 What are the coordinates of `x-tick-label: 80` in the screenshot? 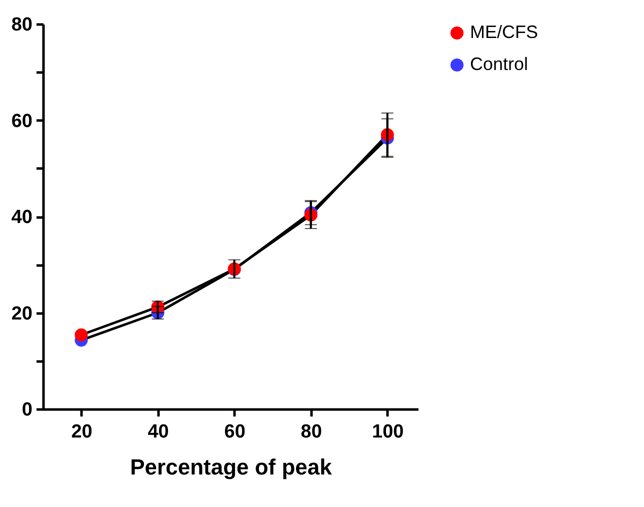 It's located at (311, 432).